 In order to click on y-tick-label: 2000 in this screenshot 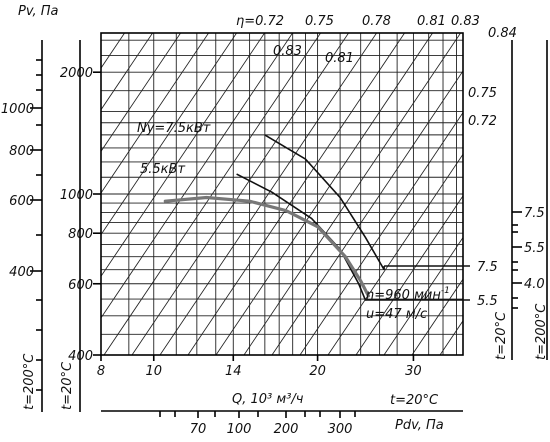, I will do `click(76, 73)`.